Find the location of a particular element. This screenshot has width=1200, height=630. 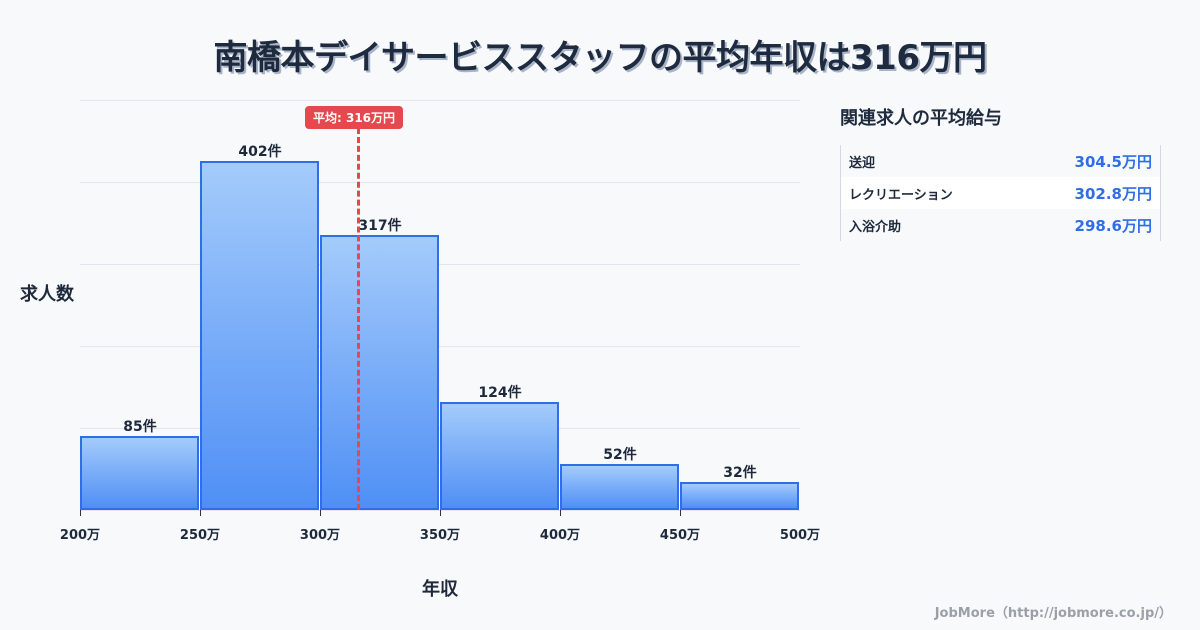

job-name: 送迎 is located at coordinates (862, 163).